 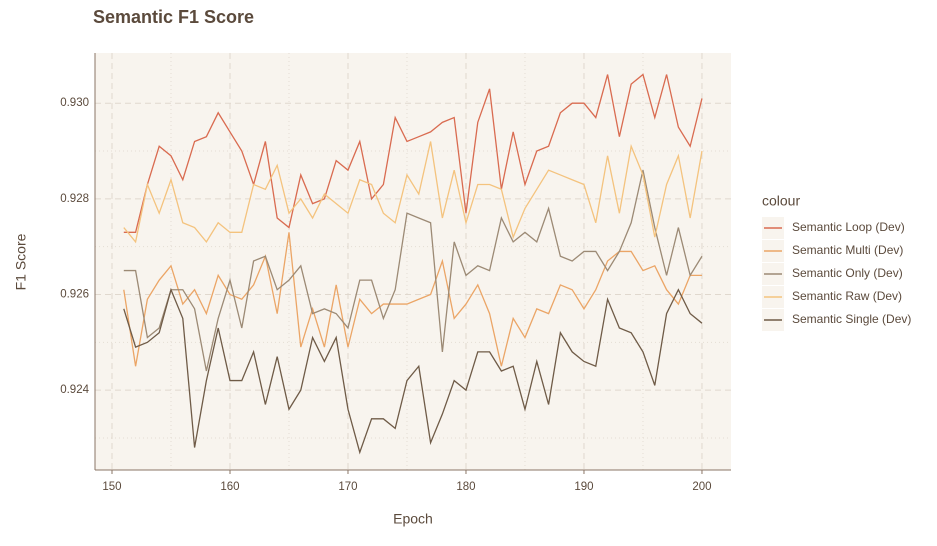 I want to click on y-tick-label: 0.928, so click(x=74, y=199).